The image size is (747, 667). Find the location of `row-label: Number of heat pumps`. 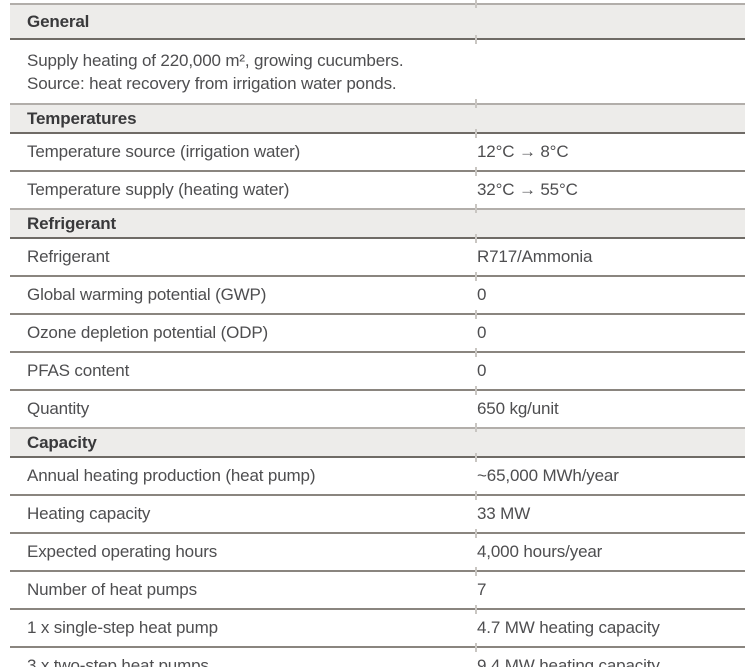

row-label: Number of heat pumps is located at coordinates (112, 589).